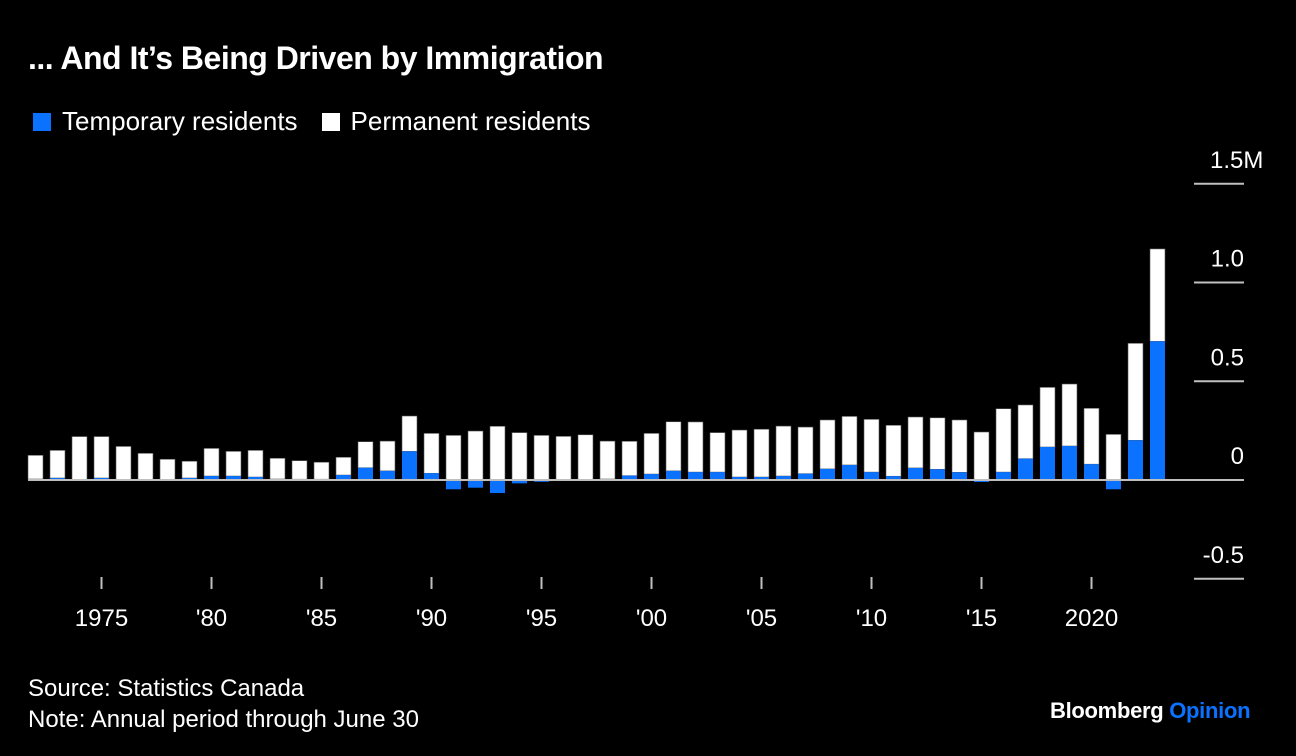 The width and height of the screenshot is (1296, 756). Describe the element at coordinates (1236, 160) in the screenshot. I see `y-tick-label: 1.5M` at that location.